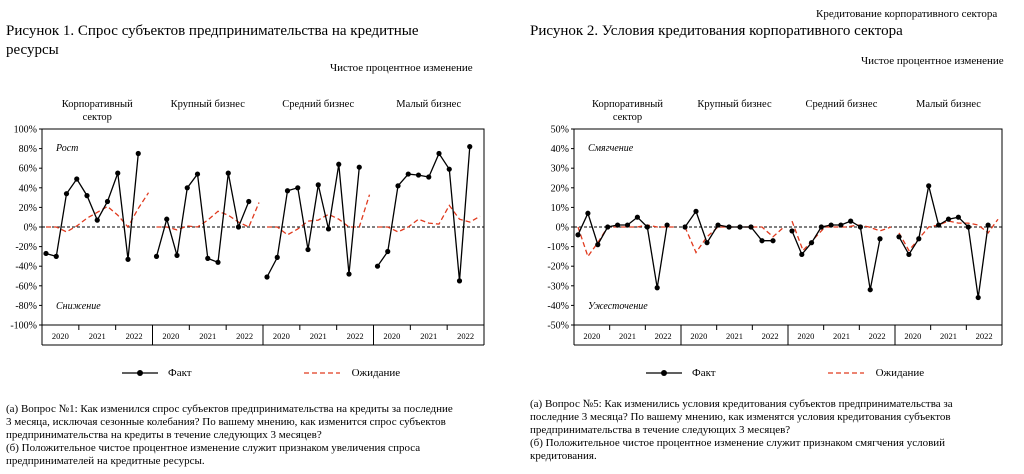 The width and height of the screenshot is (1024, 474). What do you see at coordinates (560, 208) in the screenshot?
I see `y-tick-label: 10%` at bounding box center [560, 208].